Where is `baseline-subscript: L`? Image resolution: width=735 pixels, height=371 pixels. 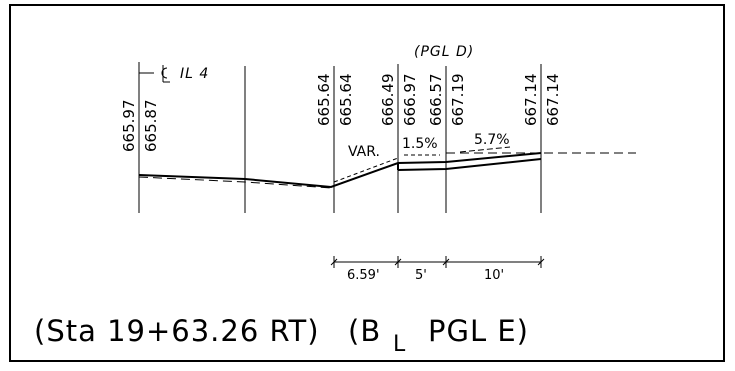 baseline-subscript: L is located at coordinates (399, 344).